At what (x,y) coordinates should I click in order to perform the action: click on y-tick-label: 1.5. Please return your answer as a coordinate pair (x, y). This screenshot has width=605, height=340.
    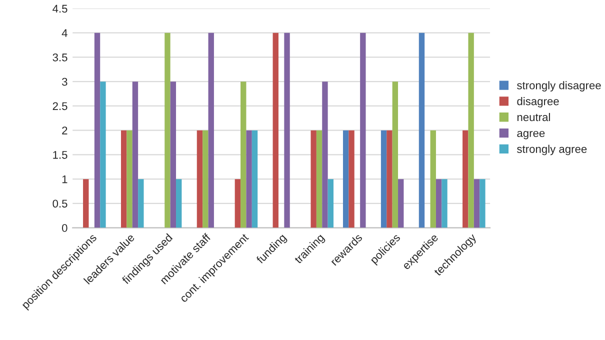
    Looking at the image, I should click on (60, 155).